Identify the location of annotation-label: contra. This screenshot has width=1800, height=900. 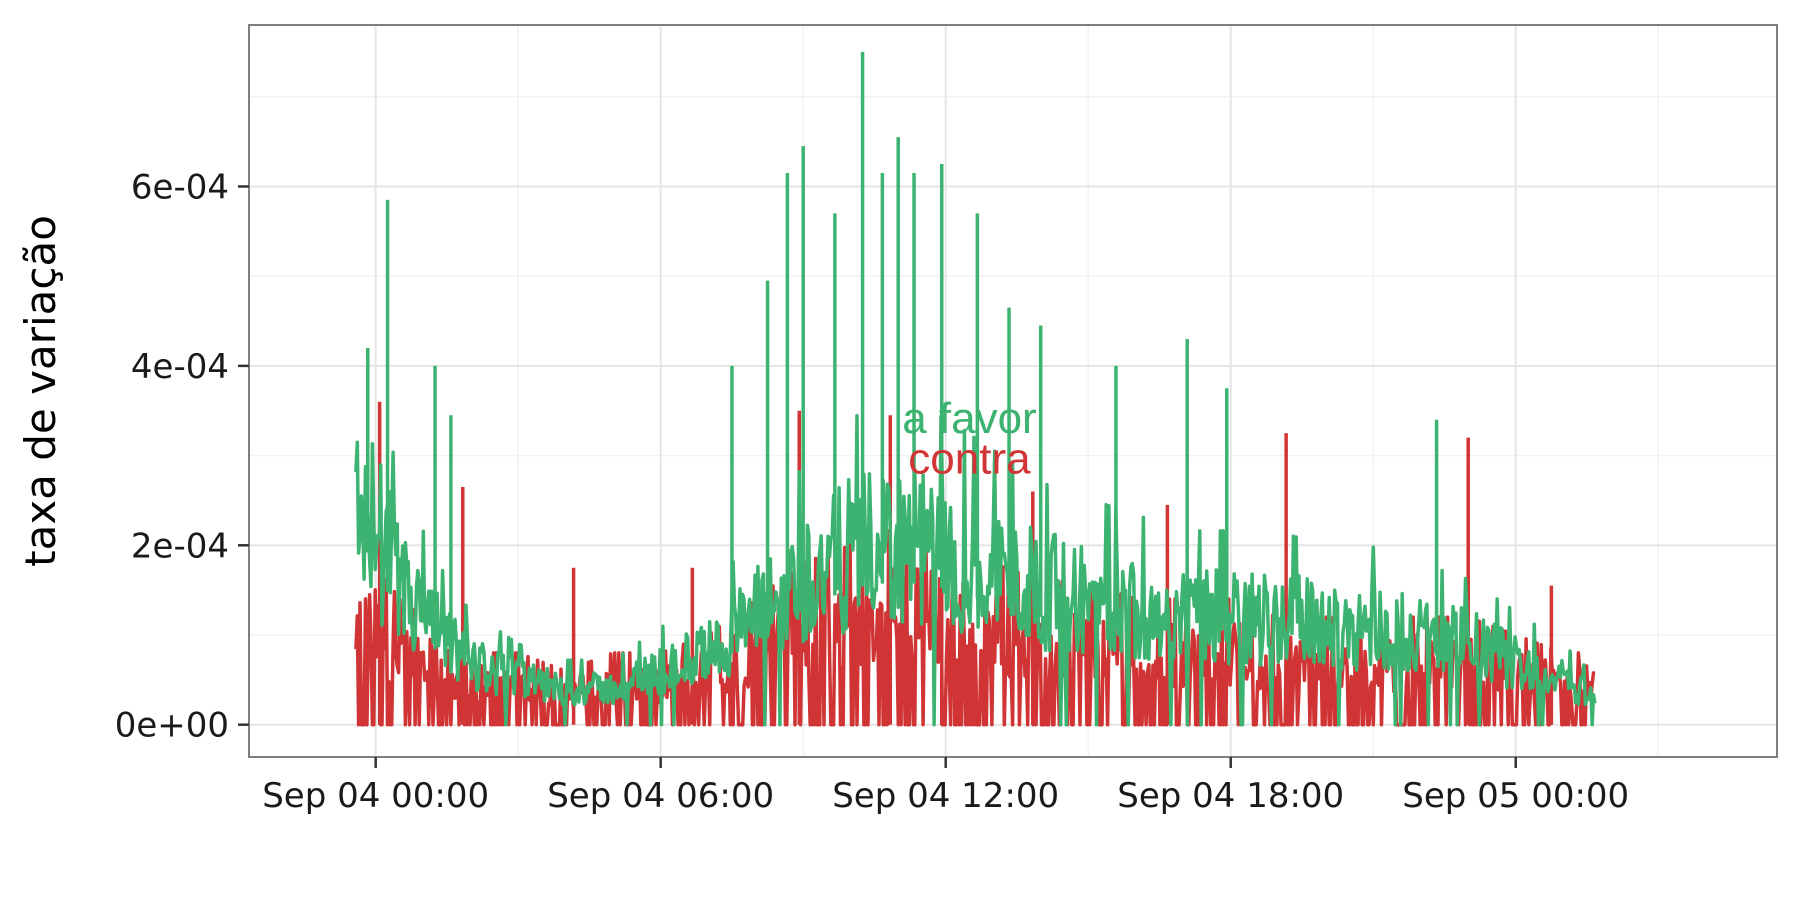
(969, 459).